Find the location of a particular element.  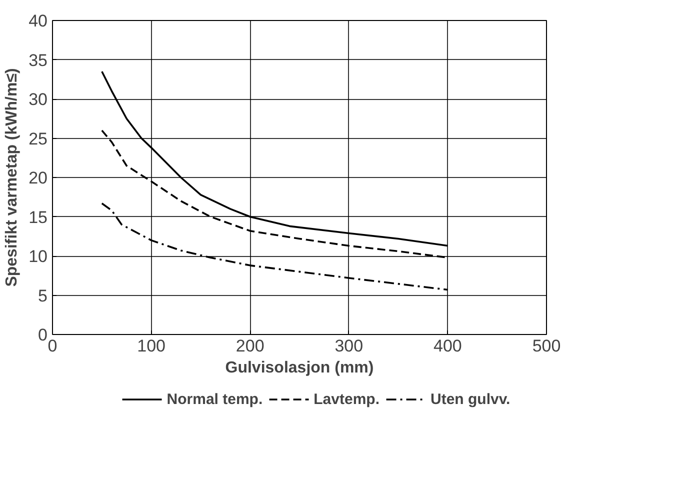

x-tick-label: 300 is located at coordinates (349, 346).